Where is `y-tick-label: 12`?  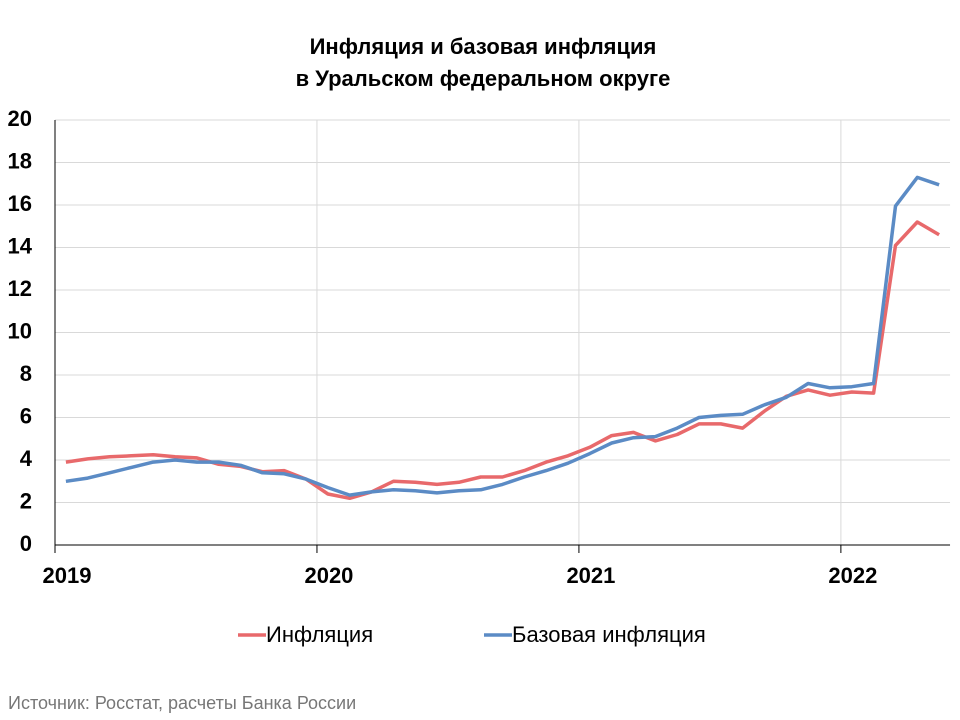 y-tick-label: 12 is located at coordinates (20, 288).